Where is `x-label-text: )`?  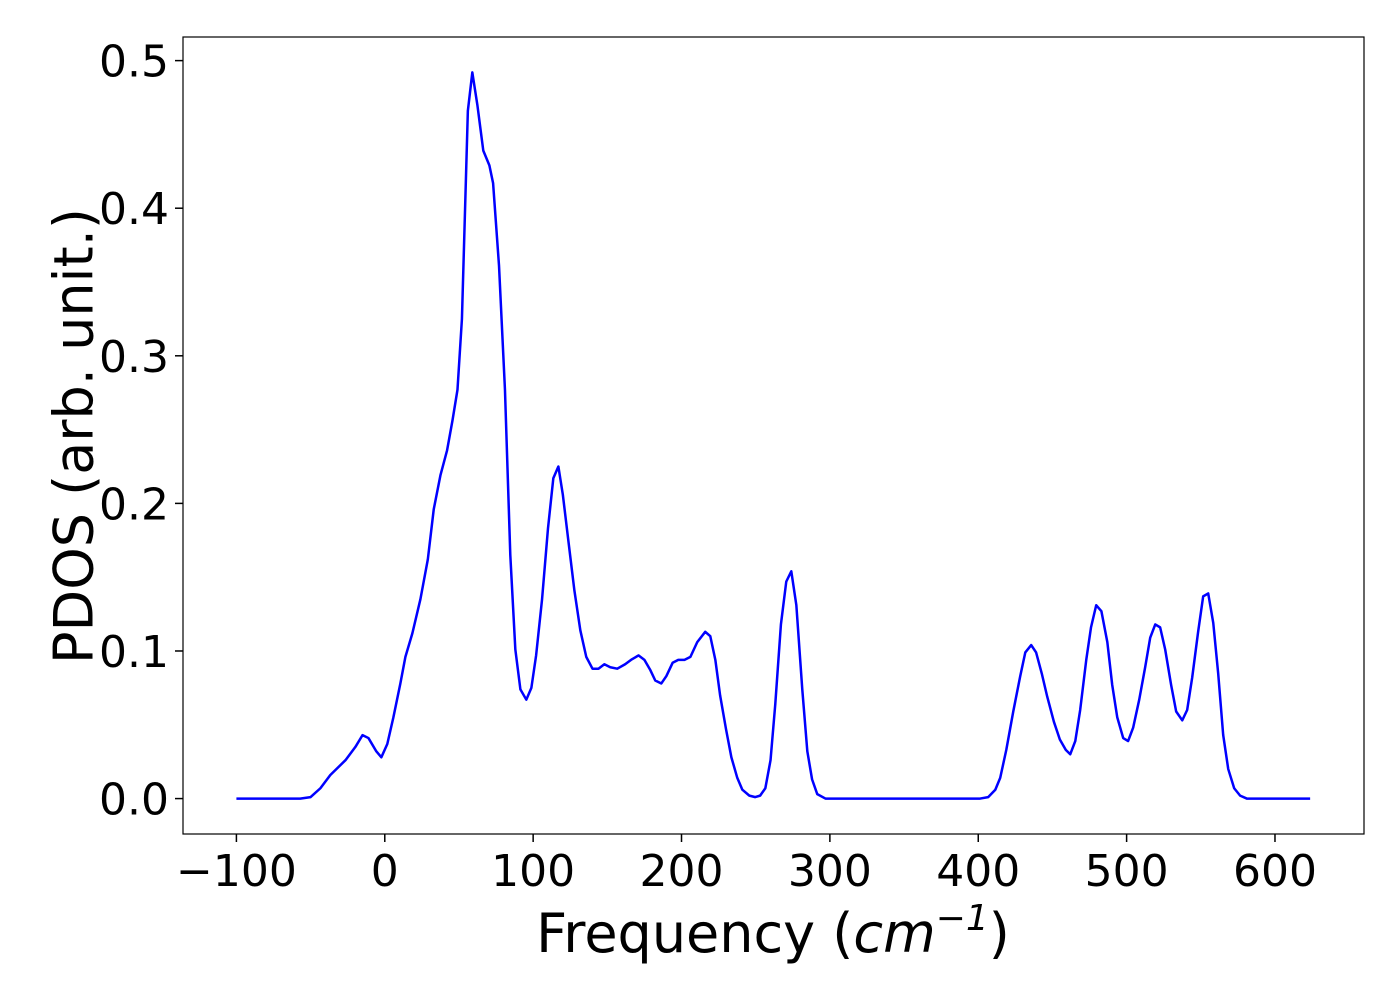
x-label-text: ) is located at coordinates (999, 933).